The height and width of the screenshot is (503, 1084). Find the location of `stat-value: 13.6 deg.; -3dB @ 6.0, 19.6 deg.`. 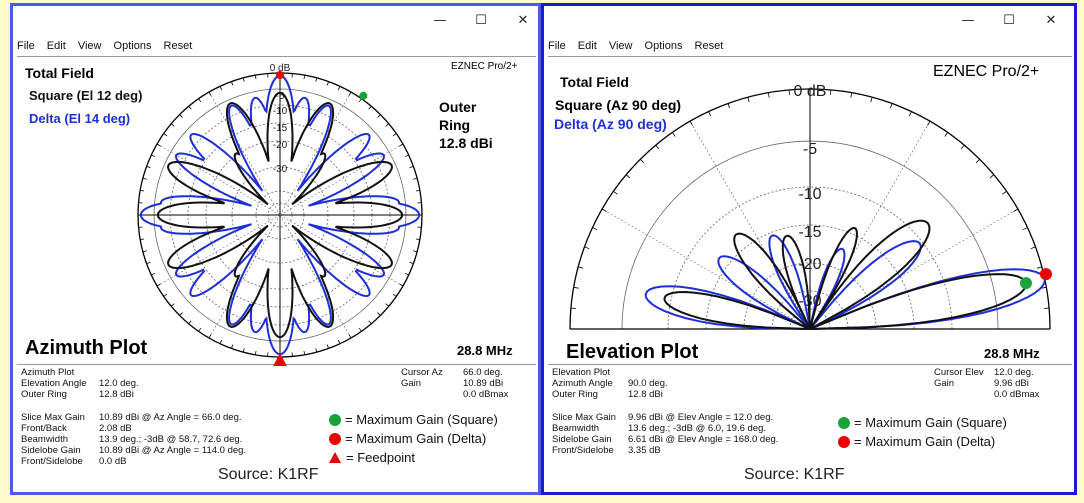

stat-value: 13.6 deg.; -3dB @ 6.0, 19.6 deg. is located at coordinates (697, 428).